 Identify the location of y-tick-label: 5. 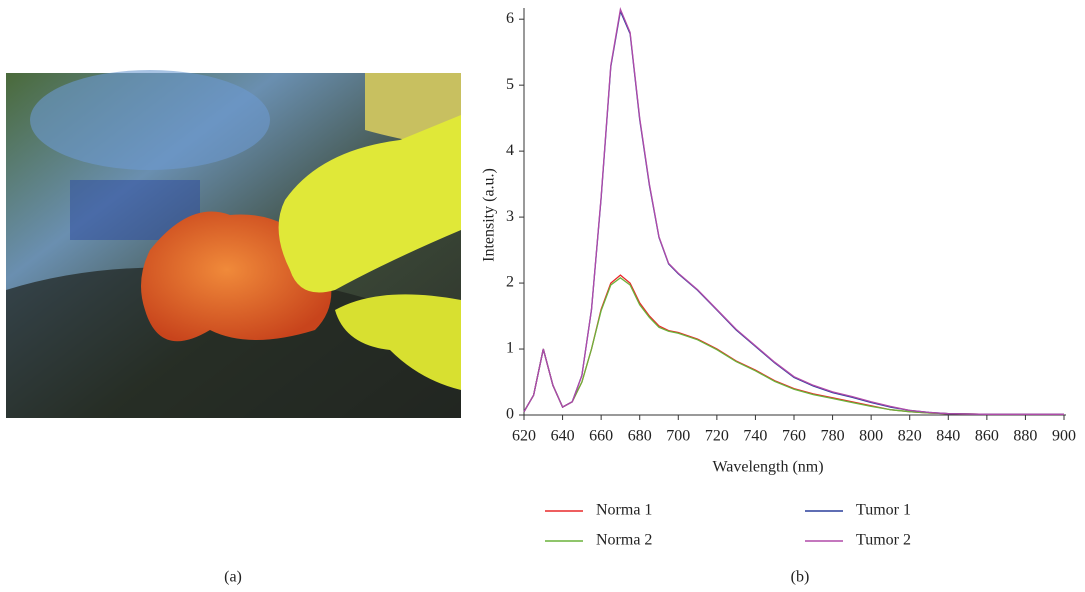
(510, 84).